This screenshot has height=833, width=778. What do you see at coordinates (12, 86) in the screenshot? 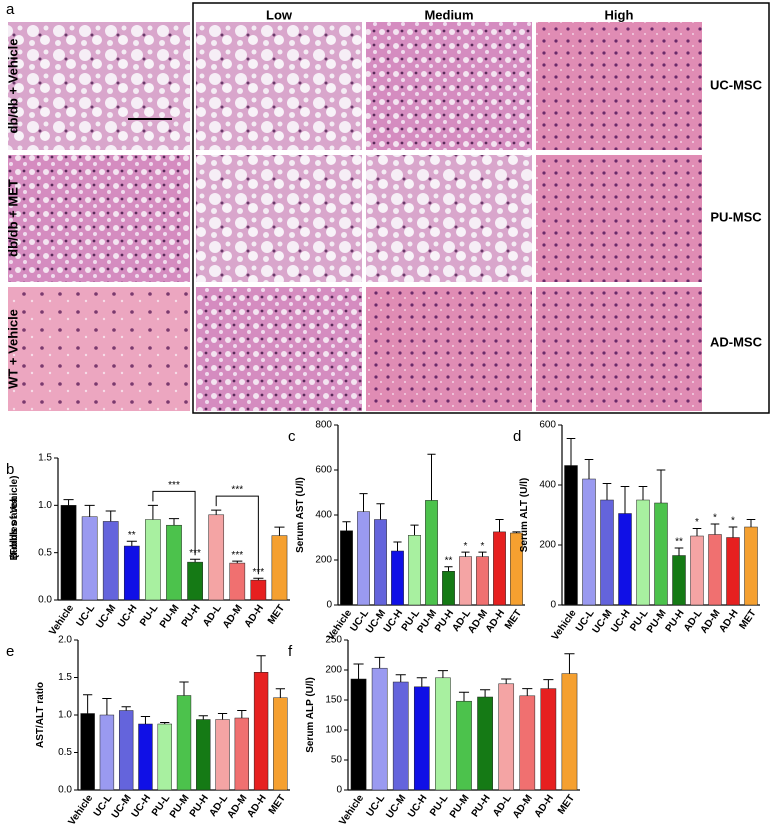
I see `row-header: db/db + Vehicle` at bounding box center [12, 86].